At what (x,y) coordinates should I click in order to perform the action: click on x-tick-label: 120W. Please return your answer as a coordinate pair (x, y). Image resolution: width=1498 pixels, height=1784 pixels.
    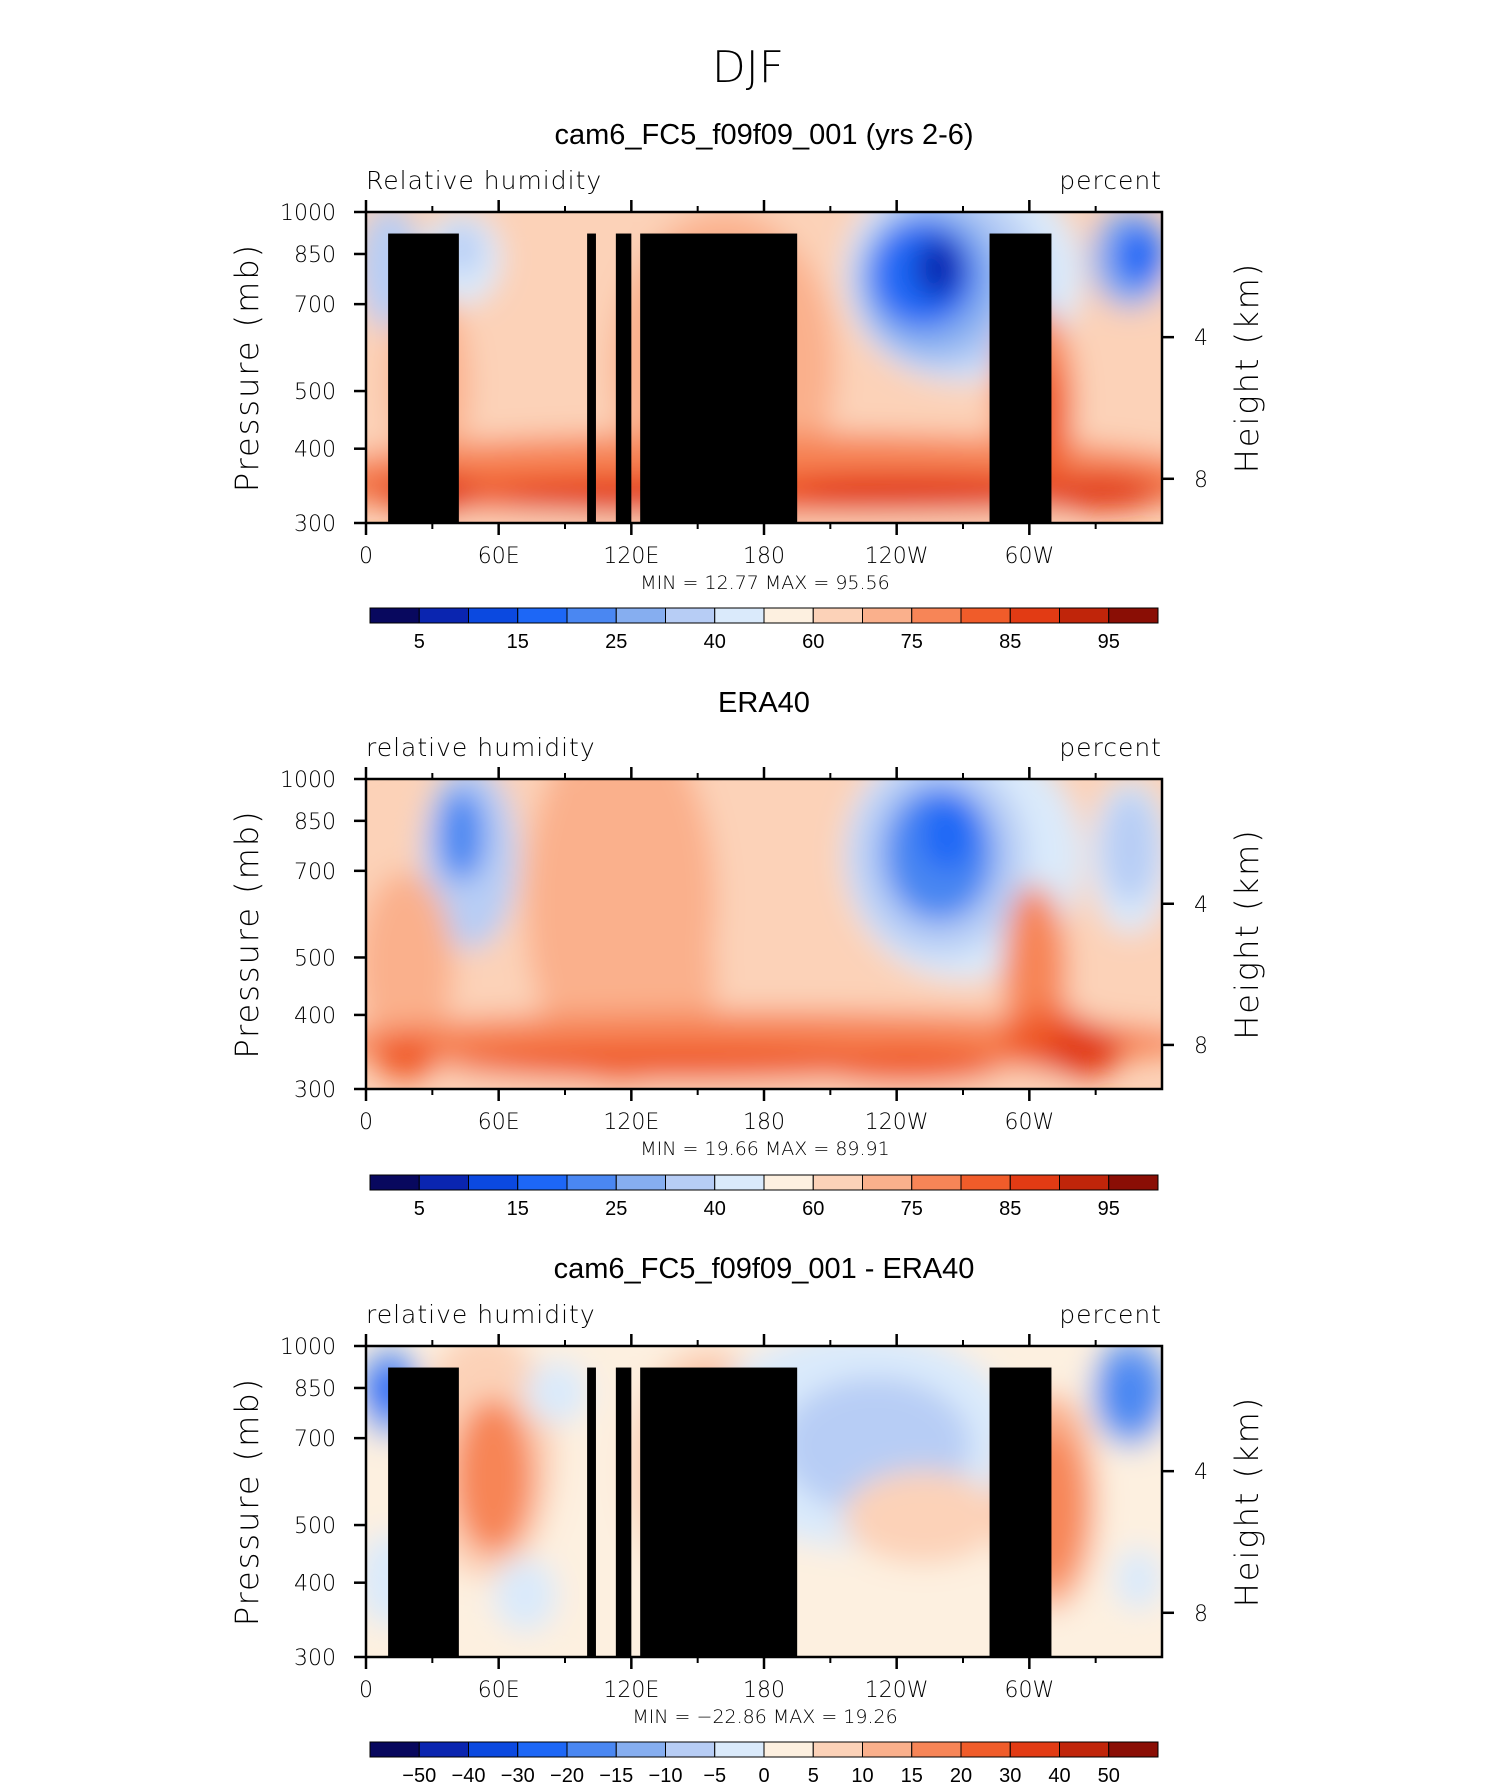
    Looking at the image, I should click on (897, 1690).